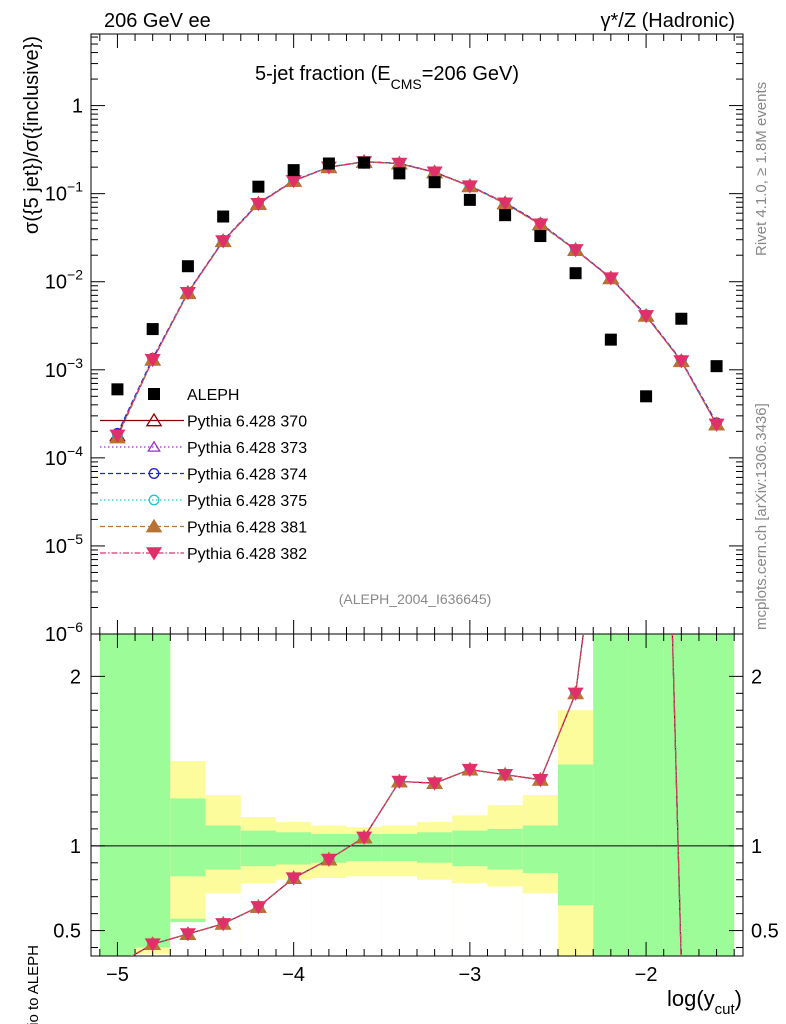  I want to click on y-tick-label: 10⁻⁵, so click(64, 544).